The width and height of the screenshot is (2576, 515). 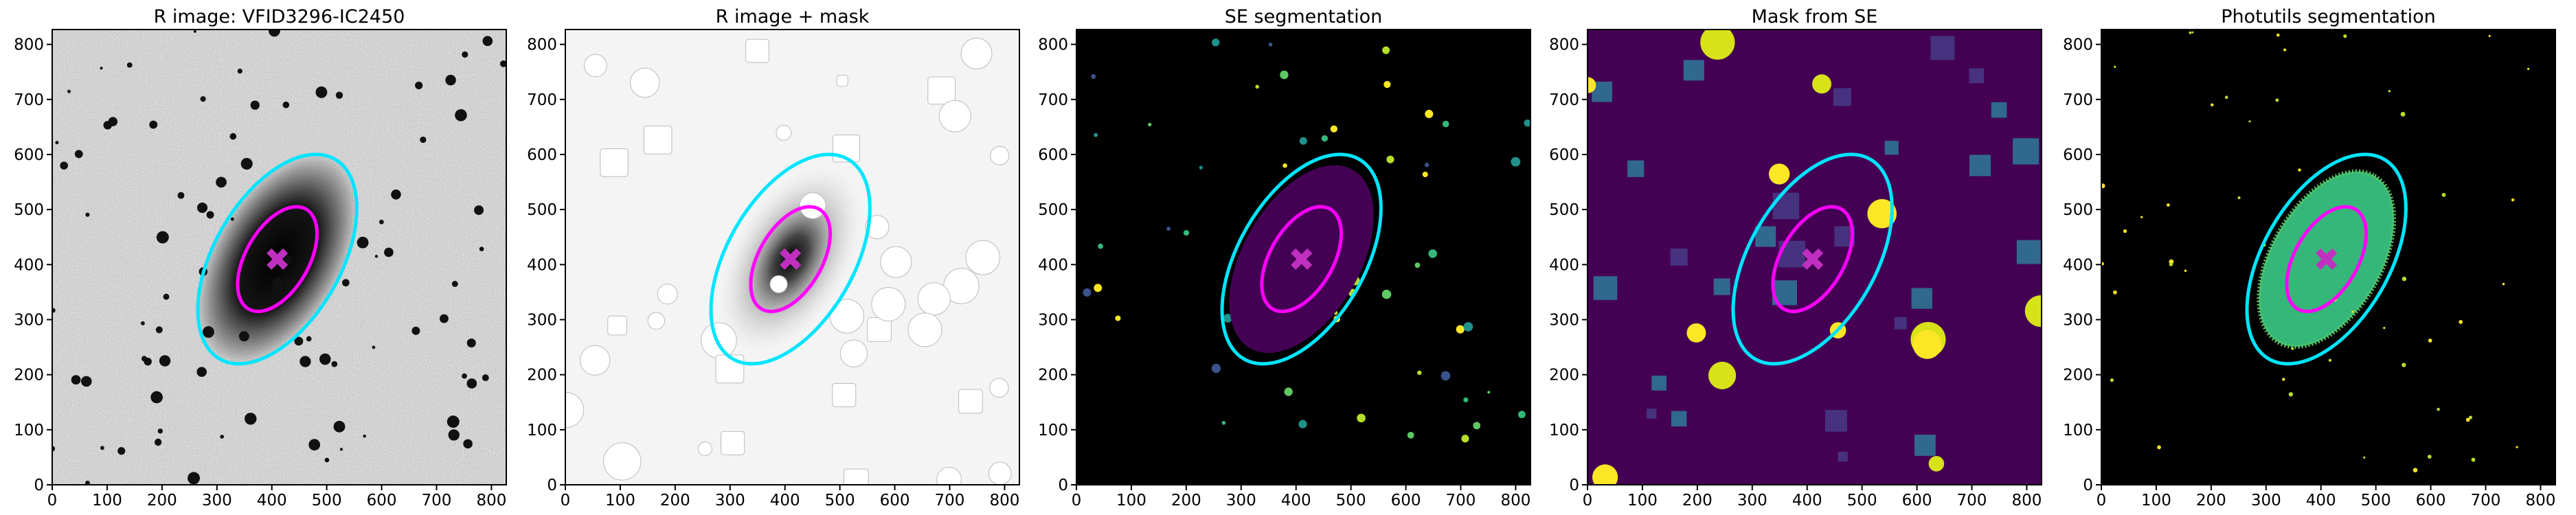 What do you see at coordinates (1131, 501) in the screenshot?
I see `x-tick-label: 100` at bounding box center [1131, 501].